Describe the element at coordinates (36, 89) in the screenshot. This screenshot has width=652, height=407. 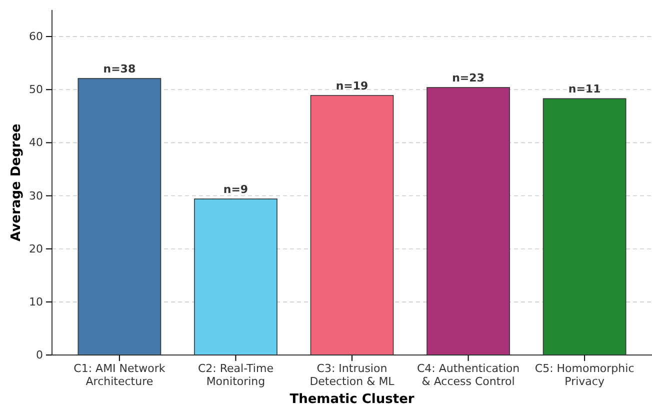
I see `y-tick-label: 50` at that location.